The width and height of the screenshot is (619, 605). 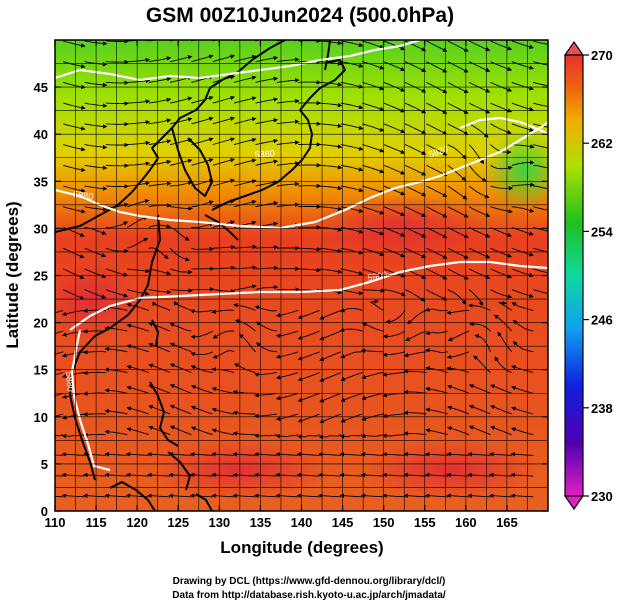 I want to click on coastline-sulawesi, so click(x=204, y=502).